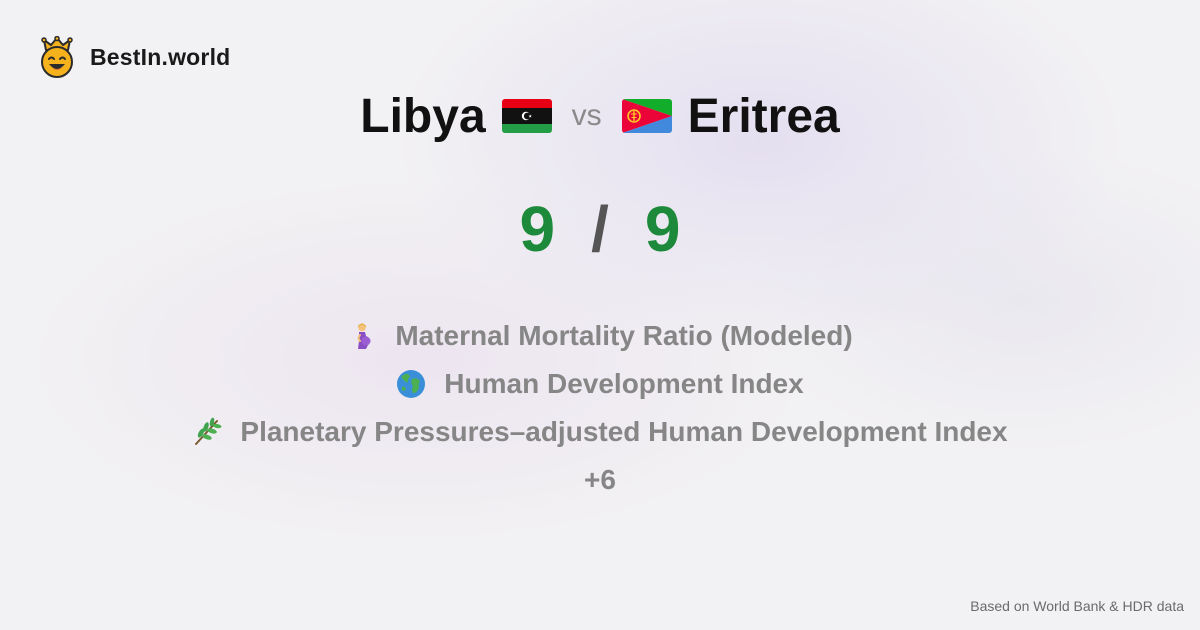 The width and height of the screenshot is (1200, 630). What do you see at coordinates (662, 229) in the screenshot?
I see `right-score: 9` at bounding box center [662, 229].